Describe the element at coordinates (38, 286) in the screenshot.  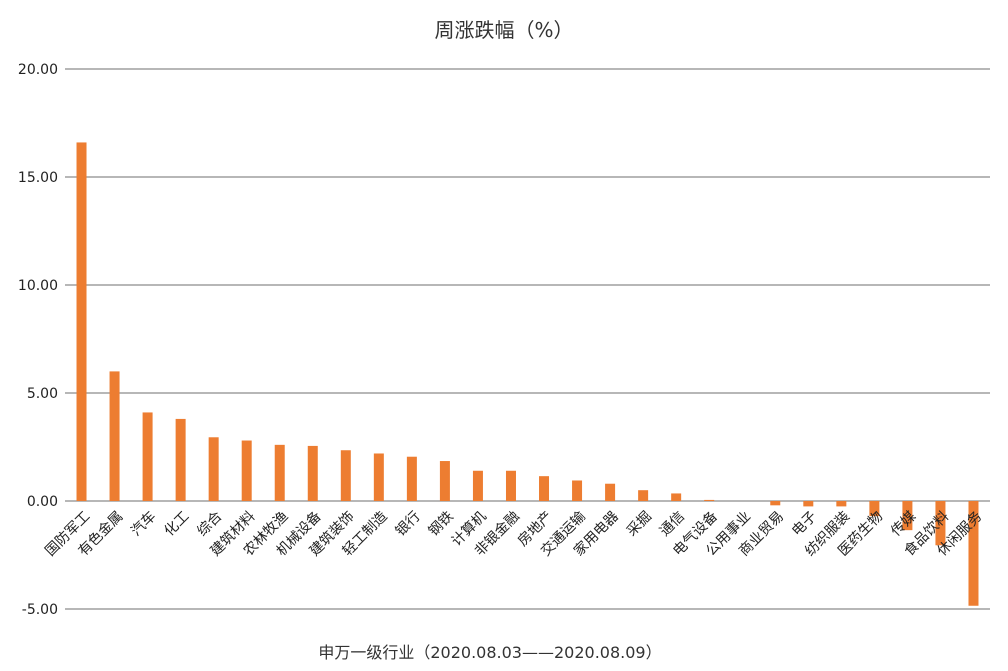
I see `y-tick-label: 10.00` at that location.